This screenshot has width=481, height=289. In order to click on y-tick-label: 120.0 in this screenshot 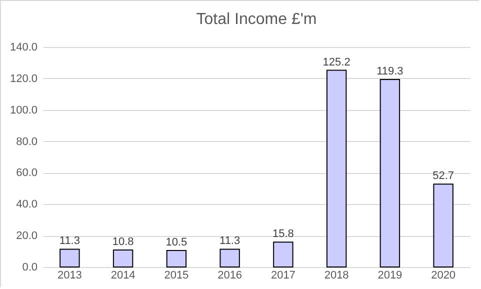, I will do `click(24, 78)`.